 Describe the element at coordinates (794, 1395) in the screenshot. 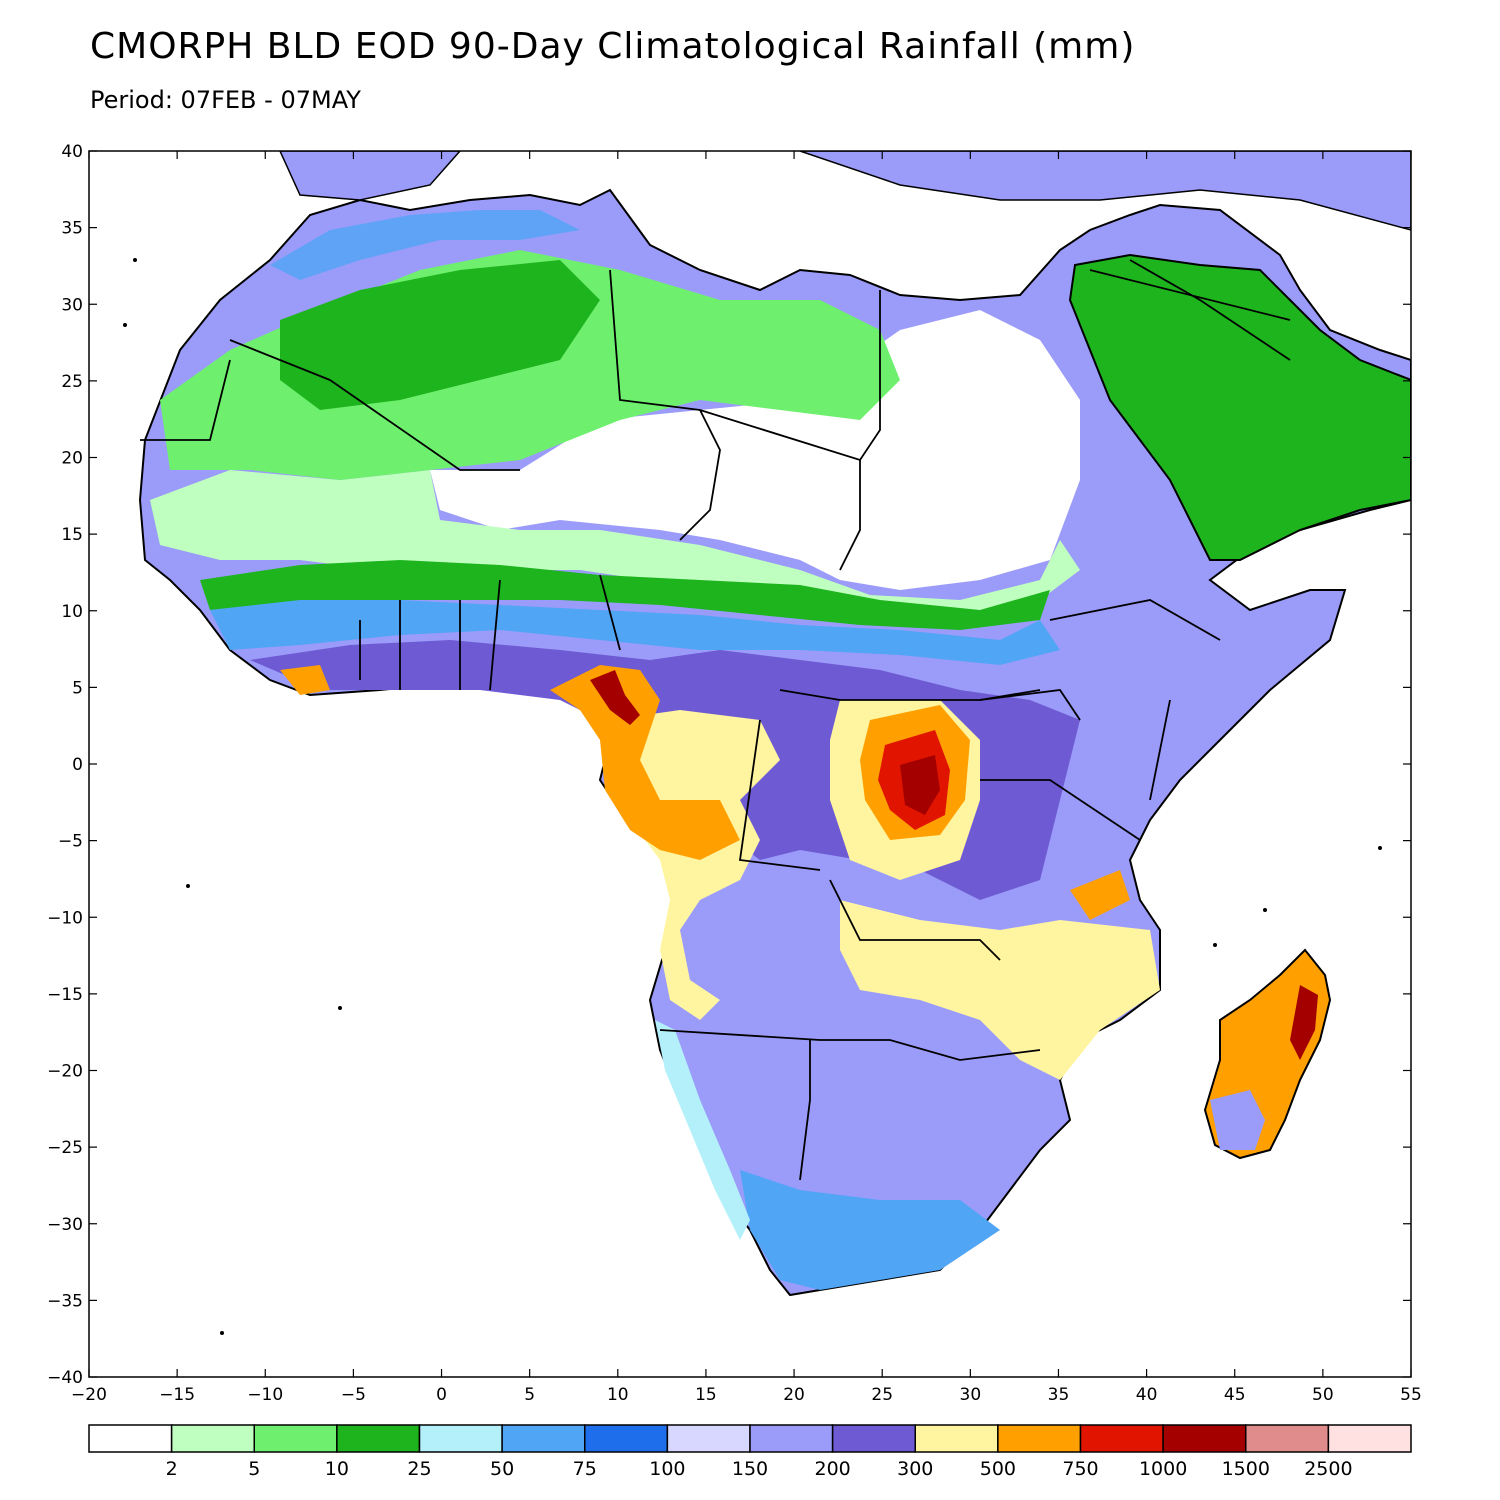

I see `x-tick-label: 20` at that location.